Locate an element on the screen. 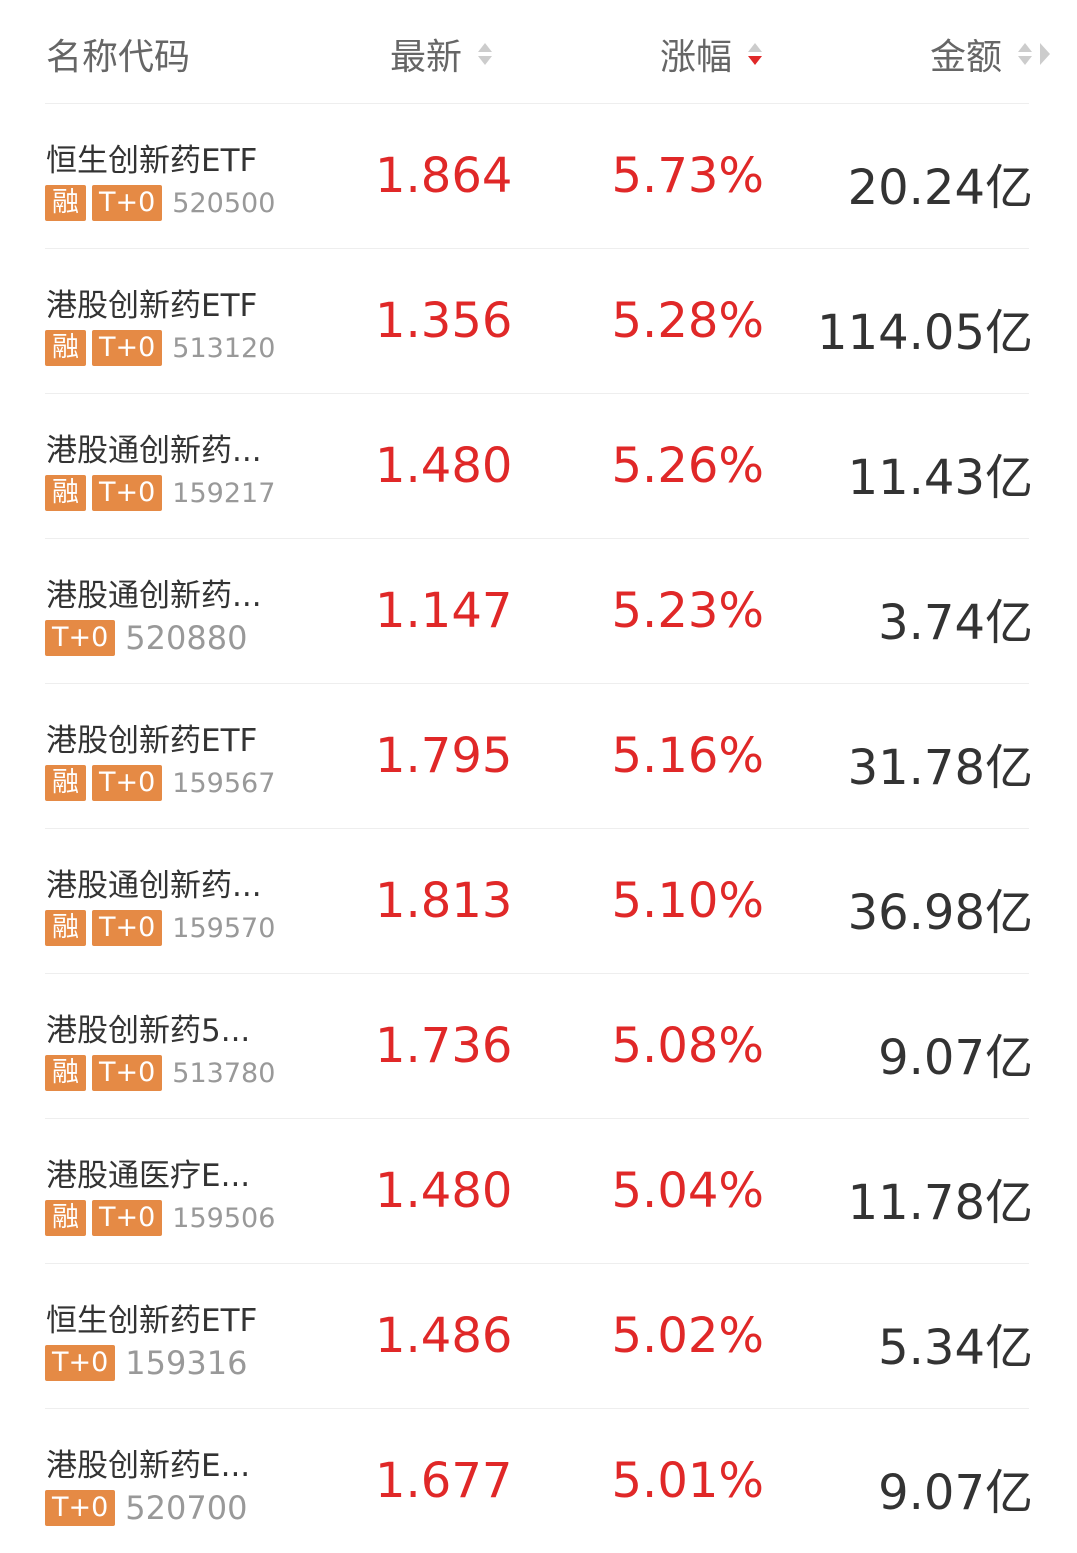 The image size is (1077, 1553). table-row: 恒生创新药ETF T+0 159316 1.486 5.02% 5.34亿 is located at coordinates (538, 1335).